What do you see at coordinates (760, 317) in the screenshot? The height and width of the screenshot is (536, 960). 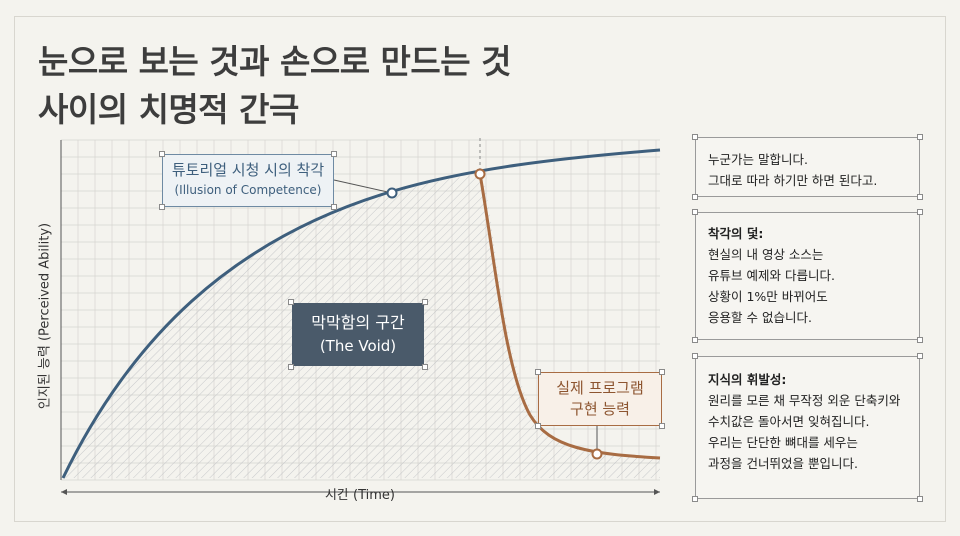 I see `note-line: 응용할 수 없습니다.` at bounding box center [760, 317].